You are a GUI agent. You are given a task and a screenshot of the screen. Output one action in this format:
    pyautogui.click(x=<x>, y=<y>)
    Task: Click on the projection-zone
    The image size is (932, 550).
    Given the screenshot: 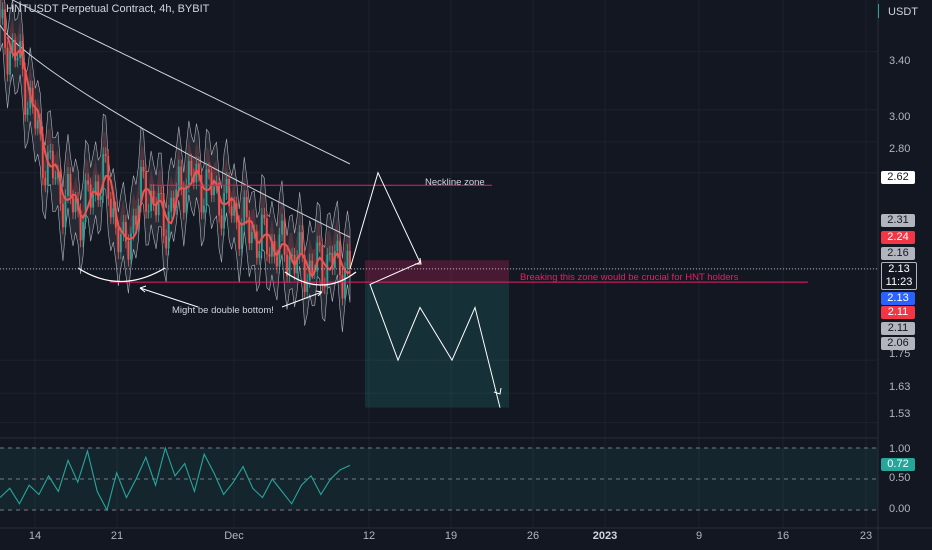 What is the action you would take?
    pyautogui.click(x=437, y=345)
    